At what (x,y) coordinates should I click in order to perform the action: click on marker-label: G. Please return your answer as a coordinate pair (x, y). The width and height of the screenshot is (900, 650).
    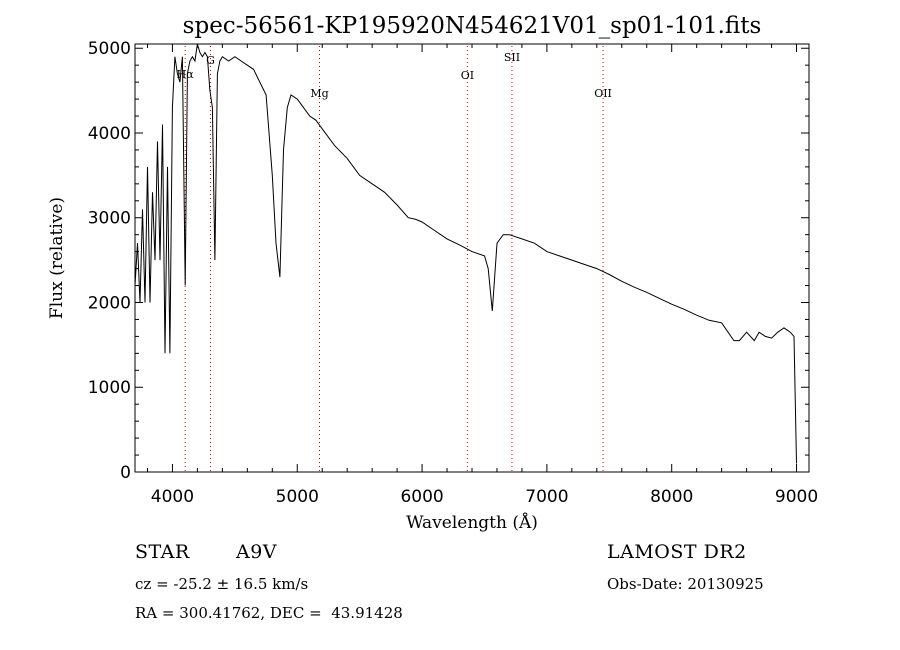
    Looking at the image, I should click on (210, 60).